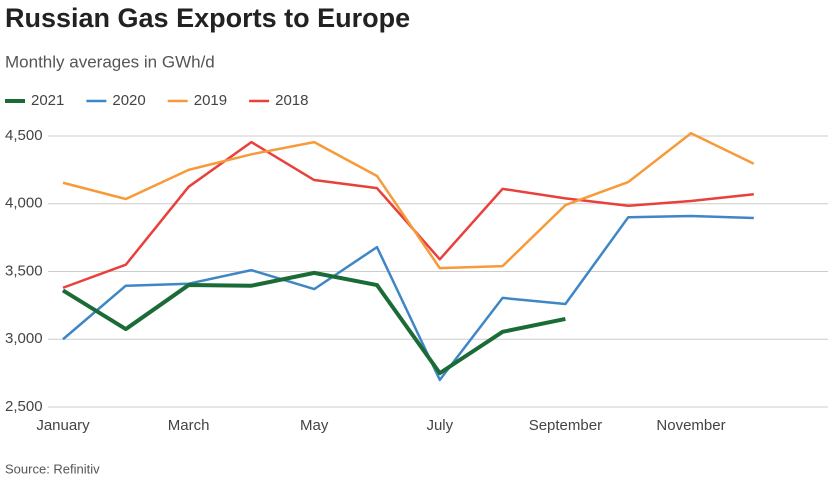 The width and height of the screenshot is (836, 482). What do you see at coordinates (52, 468) in the screenshot?
I see `source: Source: Refinitiv` at bounding box center [52, 468].